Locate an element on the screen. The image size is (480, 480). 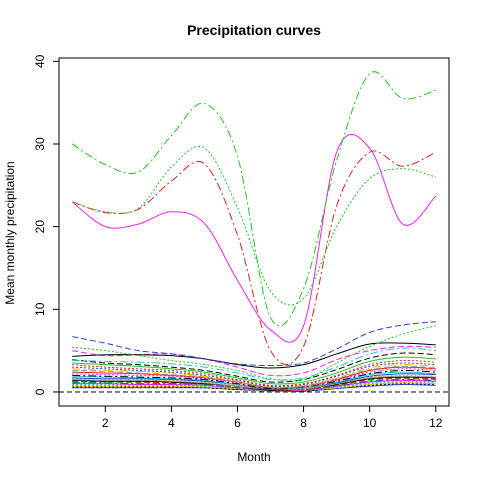
x-axis: 2 4 6 8 10 12 is located at coordinates (272, 418).